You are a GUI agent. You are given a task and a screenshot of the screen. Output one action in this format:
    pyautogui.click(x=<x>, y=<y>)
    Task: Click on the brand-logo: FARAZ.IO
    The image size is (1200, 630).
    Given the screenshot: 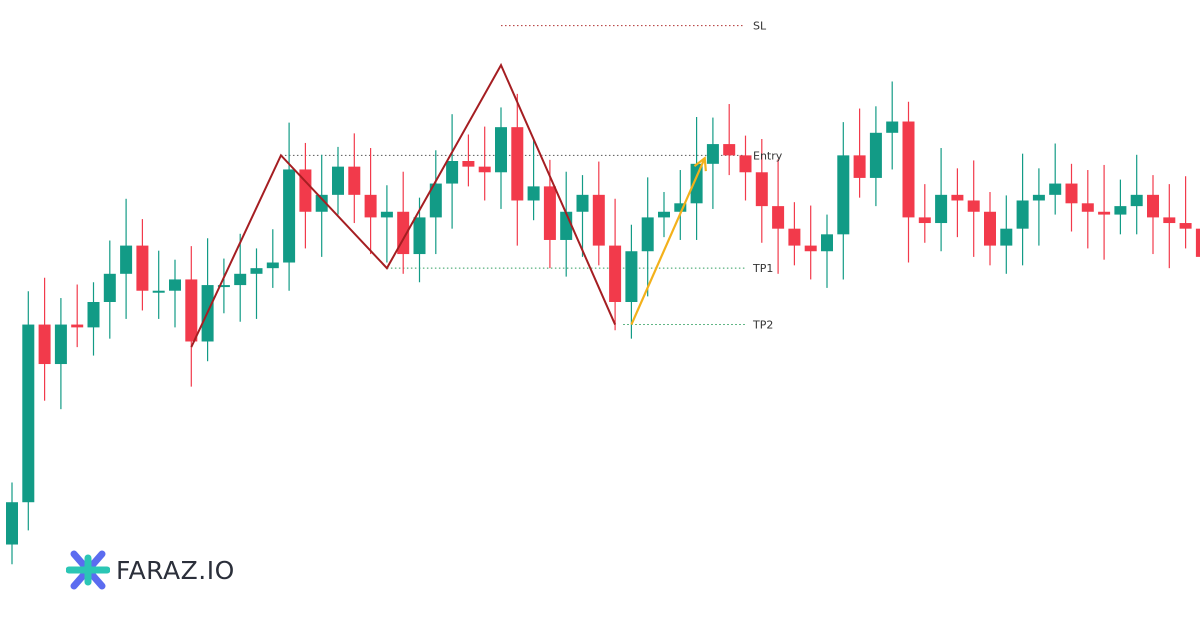 What is the action you would take?
    pyautogui.click(x=150, y=570)
    